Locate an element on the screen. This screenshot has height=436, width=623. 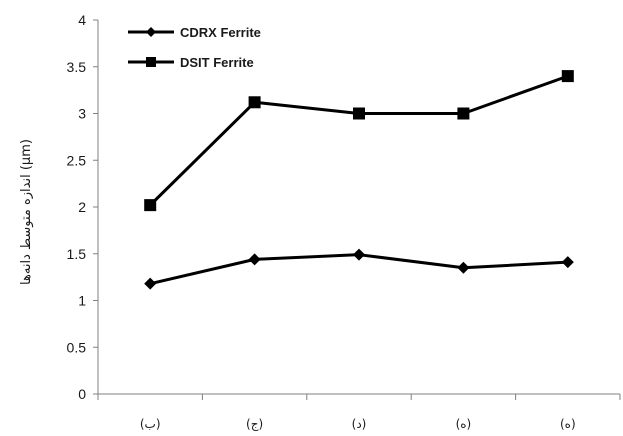
y-tick-label: 2 is located at coordinates (82, 207).